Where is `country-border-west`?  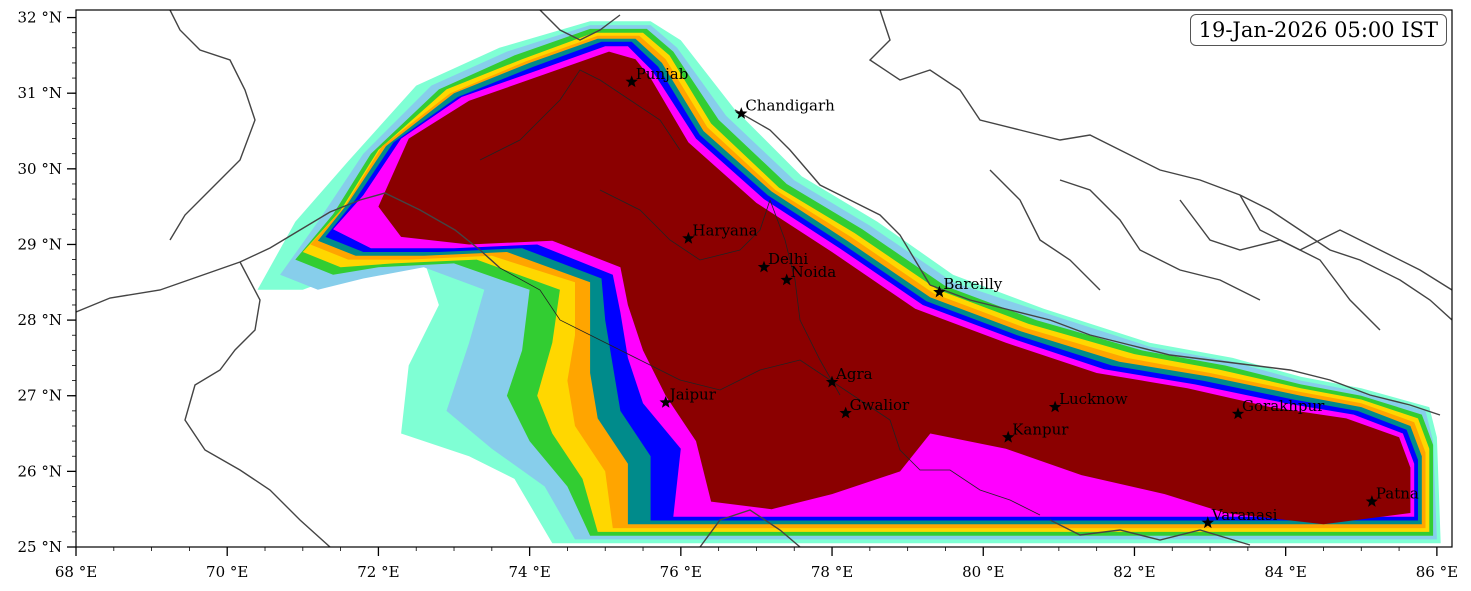
country-border-west is located at coordinates (288, 252).